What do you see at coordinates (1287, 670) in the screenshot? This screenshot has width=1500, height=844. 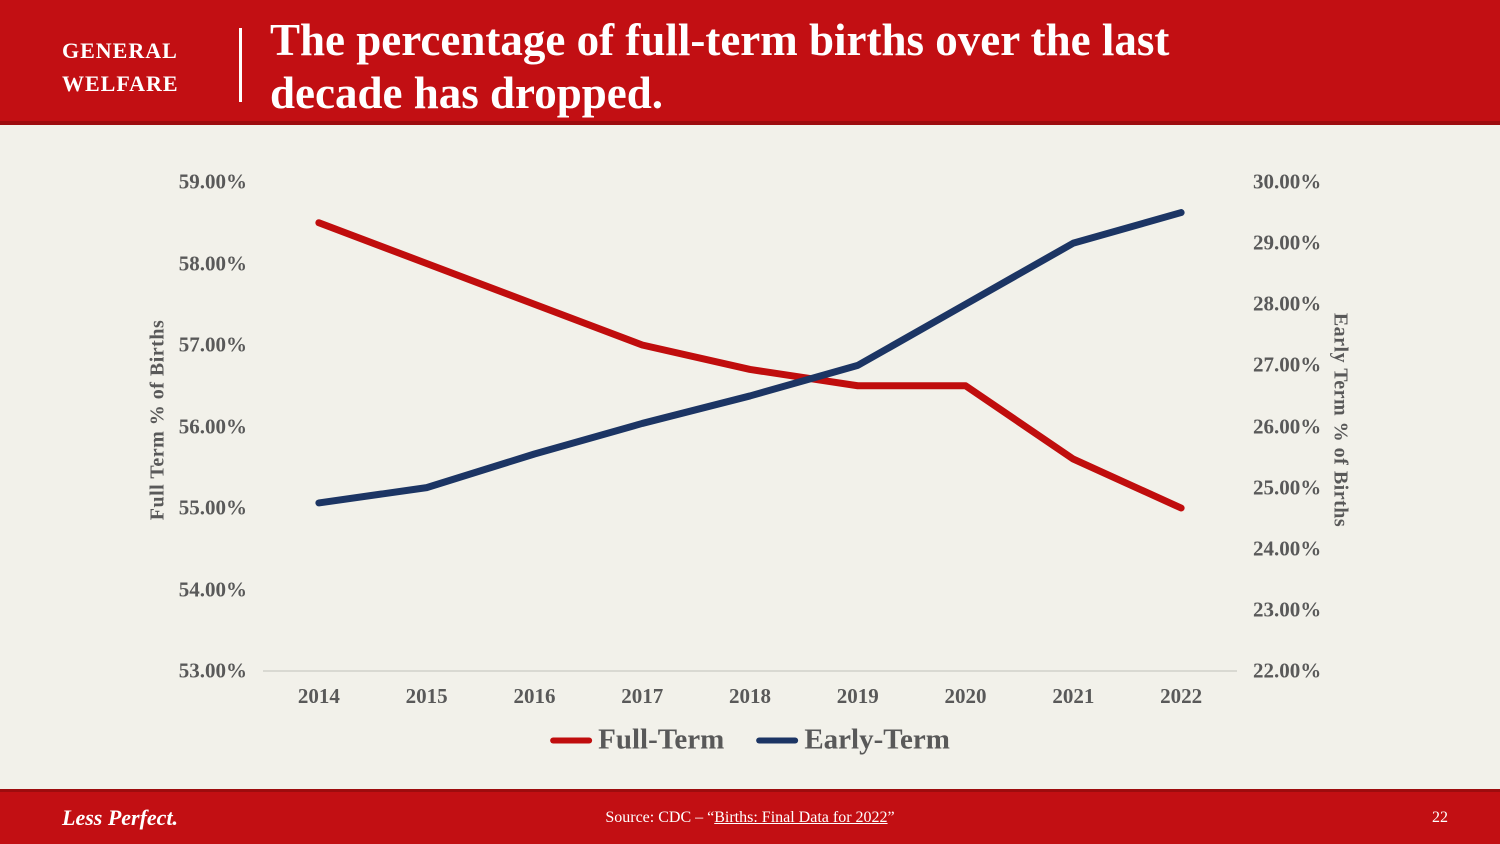 I see `right-axis-tick: 22.00%` at bounding box center [1287, 670].